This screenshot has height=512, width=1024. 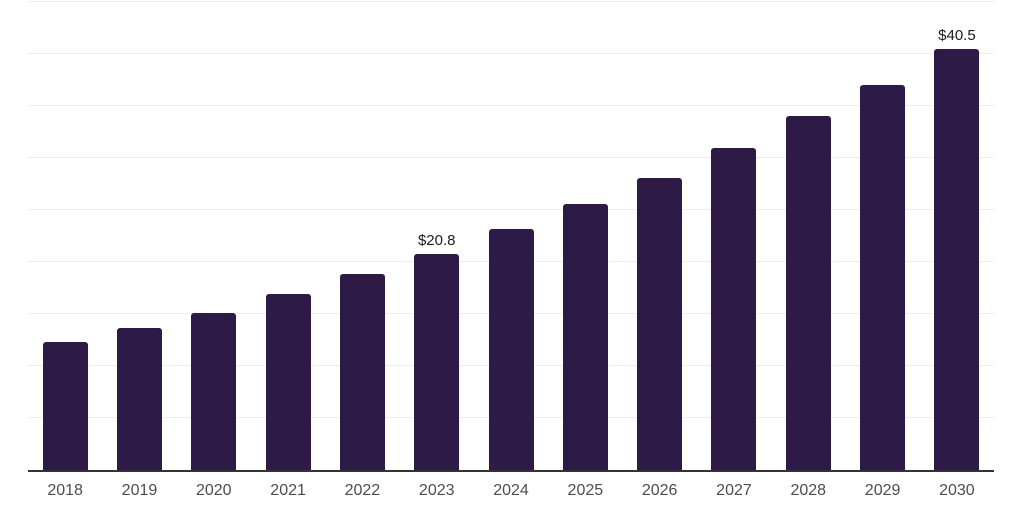 What do you see at coordinates (734, 309) in the screenshot?
I see `bar-2027` at bounding box center [734, 309].